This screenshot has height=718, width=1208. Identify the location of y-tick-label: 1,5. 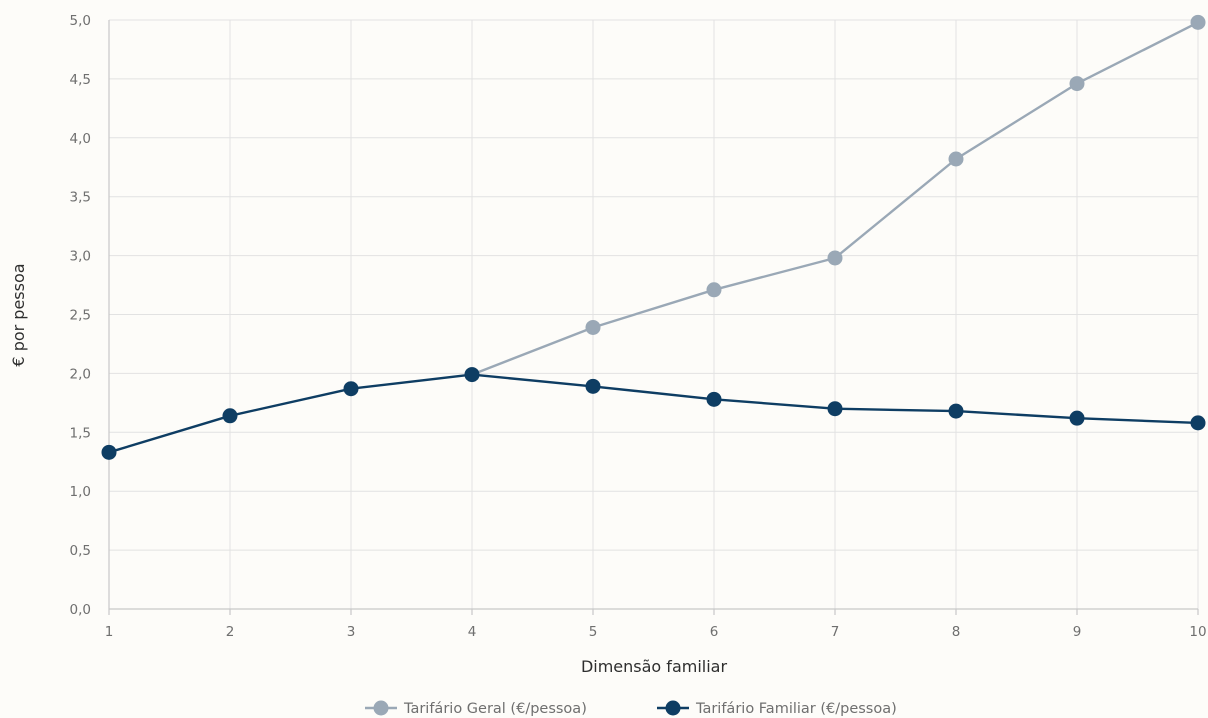
(80, 433).